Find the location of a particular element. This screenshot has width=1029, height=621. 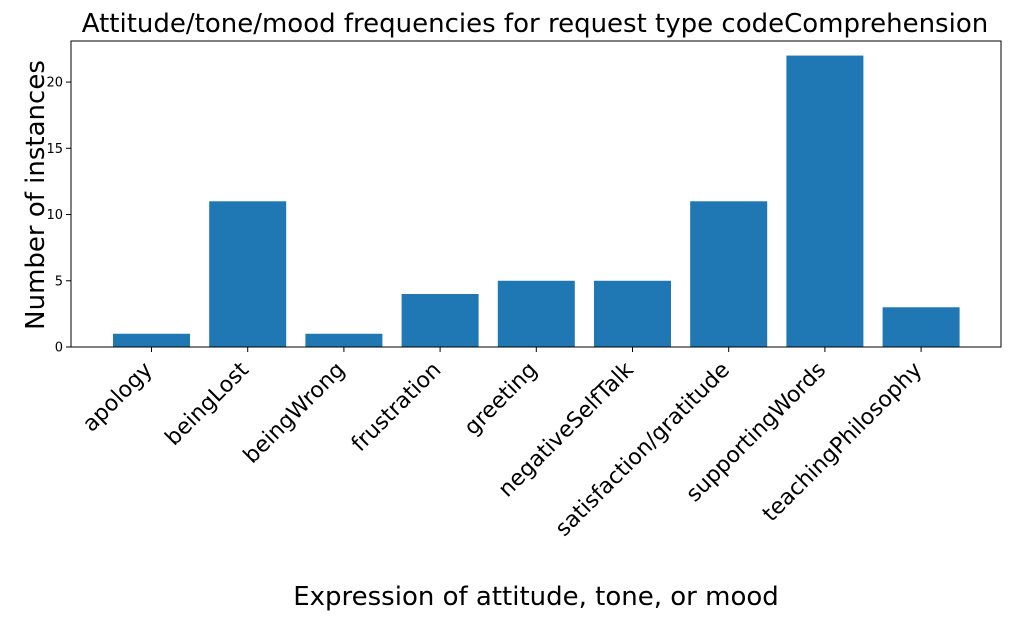

x-tick-label-8: teachingPhilosophy is located at coordinates (842, 442).